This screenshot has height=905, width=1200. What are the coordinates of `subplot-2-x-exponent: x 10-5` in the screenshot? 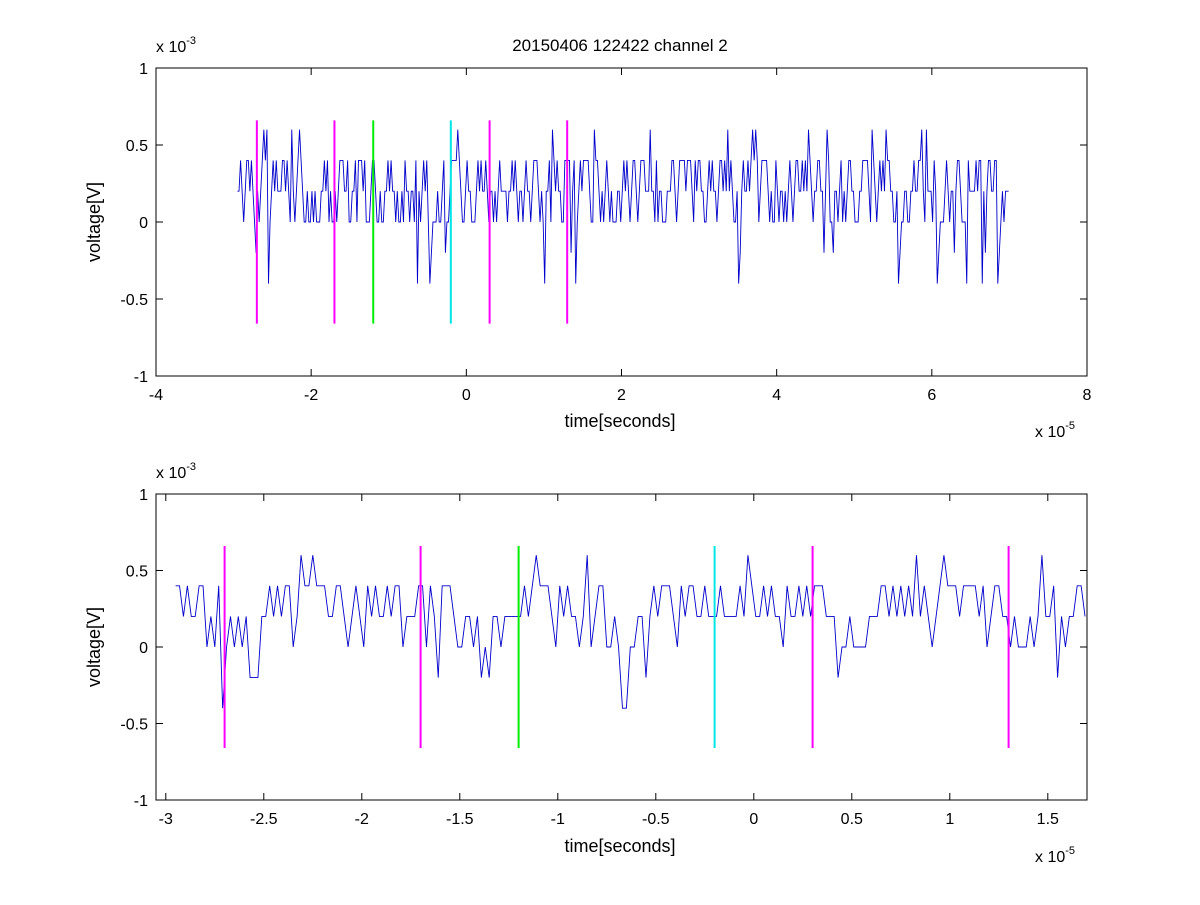 It's located at (1055, 855).